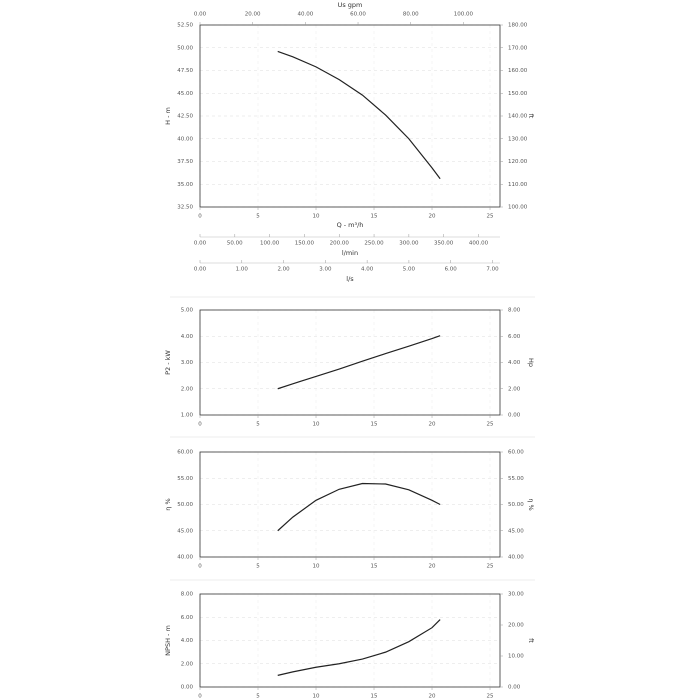 The height and width of the screenshot is (700, 700). What do you see at coordinates (235, 244) in the screenshot?
I see `extra-axis-tick-label: 50.00` at bounding box center [235, 244].